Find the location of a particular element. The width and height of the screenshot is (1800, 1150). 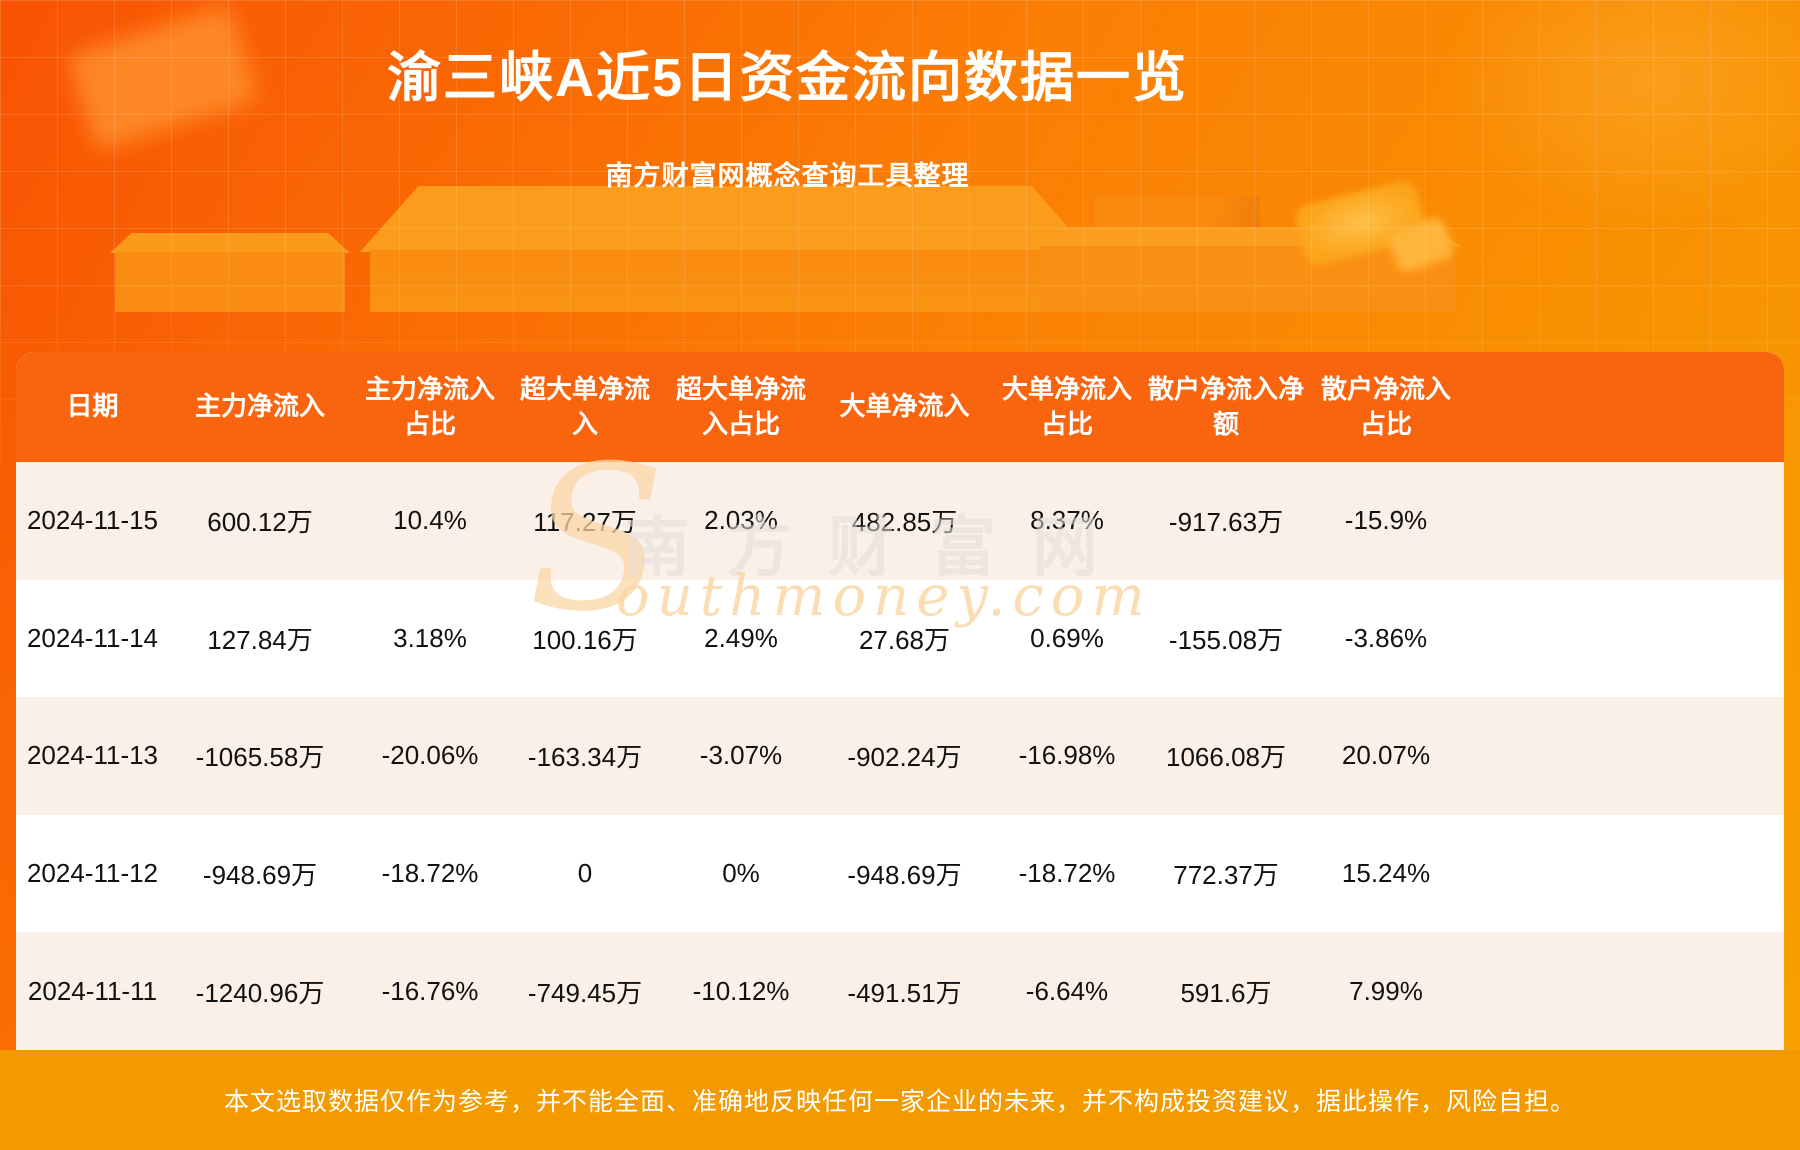

column-header-date: 日期 is located at coordinates (92, 406).